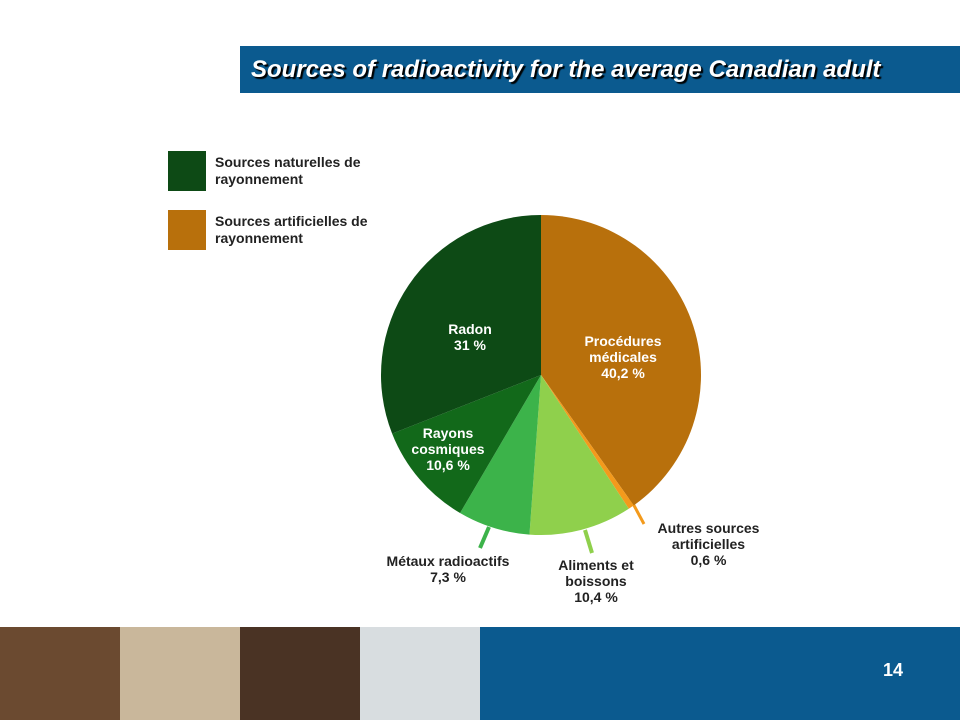 The image size is (960, 720). What do you see at coordinates (708, 560) in the screenshot?
I see `slice-value: 0,6 %` at bounding box center [708, 560].